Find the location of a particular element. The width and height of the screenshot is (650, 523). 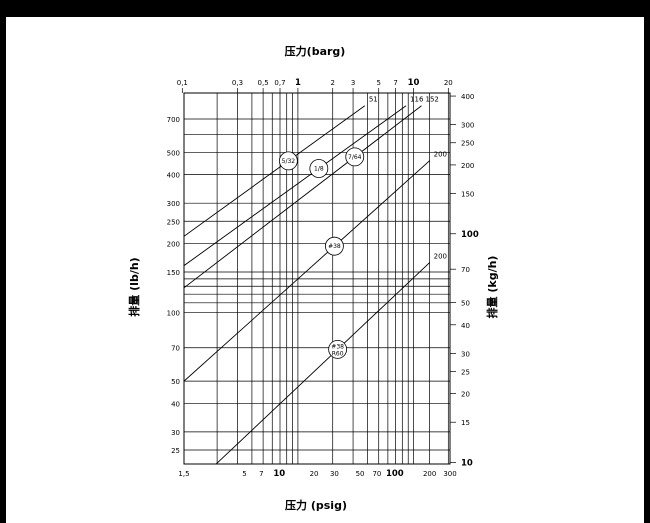

left-tick-label: 250 is located at coordinates (173, 222).